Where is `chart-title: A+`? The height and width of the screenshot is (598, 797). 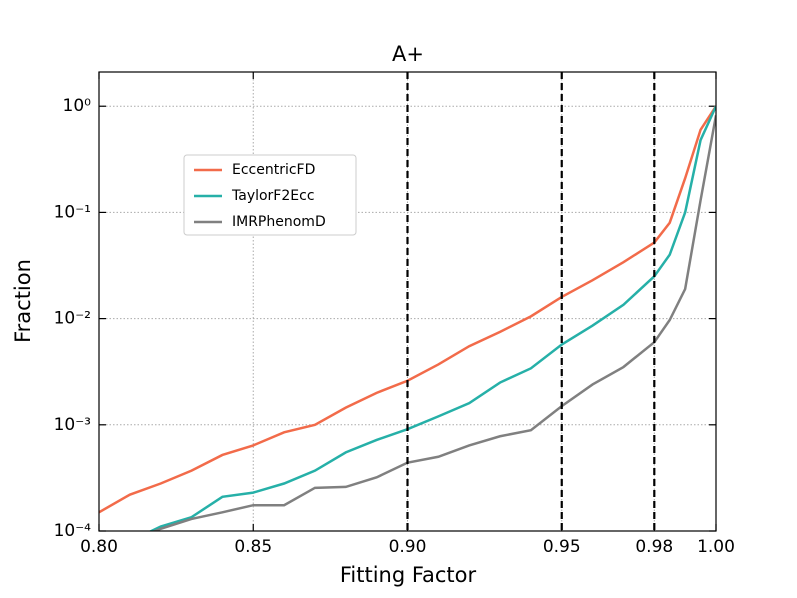
chart-title: A+ is located at coordinates (408, 54).